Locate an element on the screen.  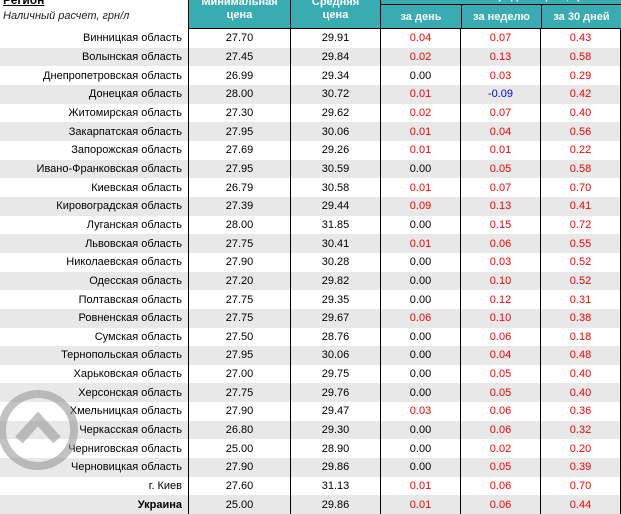
change-day-cell: 0.06 is located at coordinates (420, 318).